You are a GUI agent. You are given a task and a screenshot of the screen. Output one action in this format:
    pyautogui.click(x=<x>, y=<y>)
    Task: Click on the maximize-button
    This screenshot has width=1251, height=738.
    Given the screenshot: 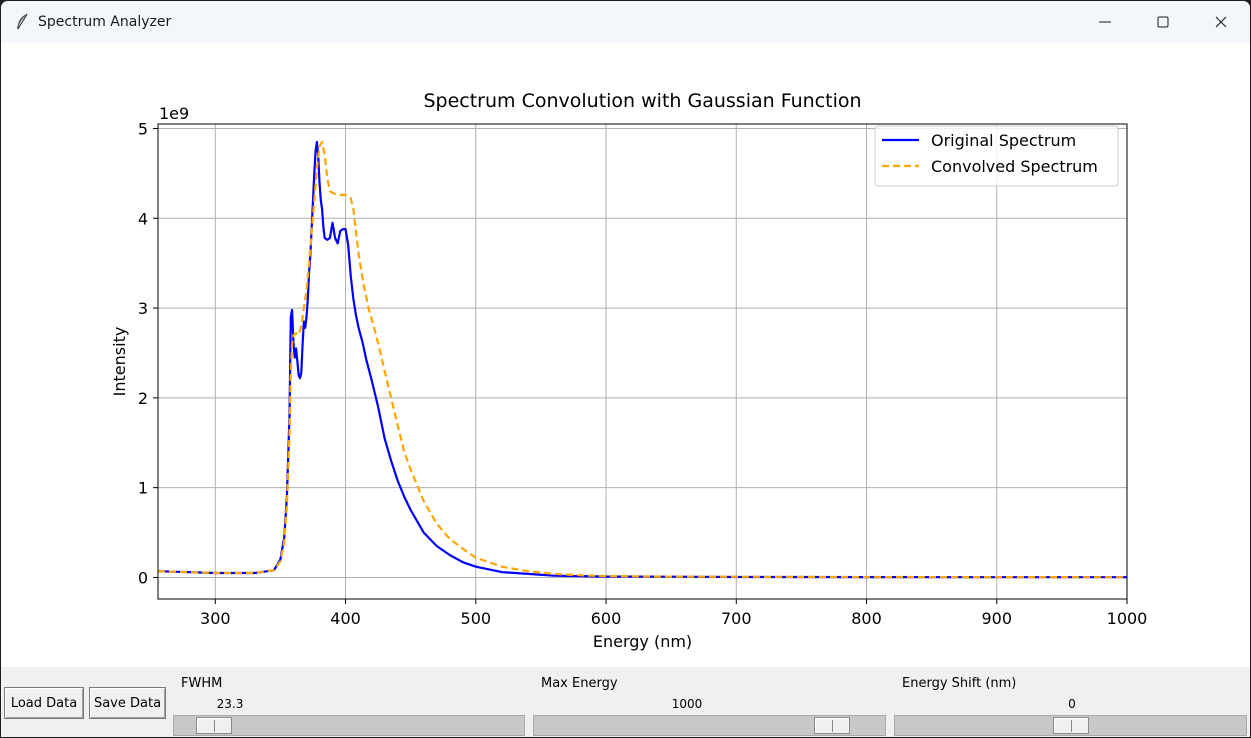 What is the action you would take?
    pyautogui.click(x=1163, y=22)
    